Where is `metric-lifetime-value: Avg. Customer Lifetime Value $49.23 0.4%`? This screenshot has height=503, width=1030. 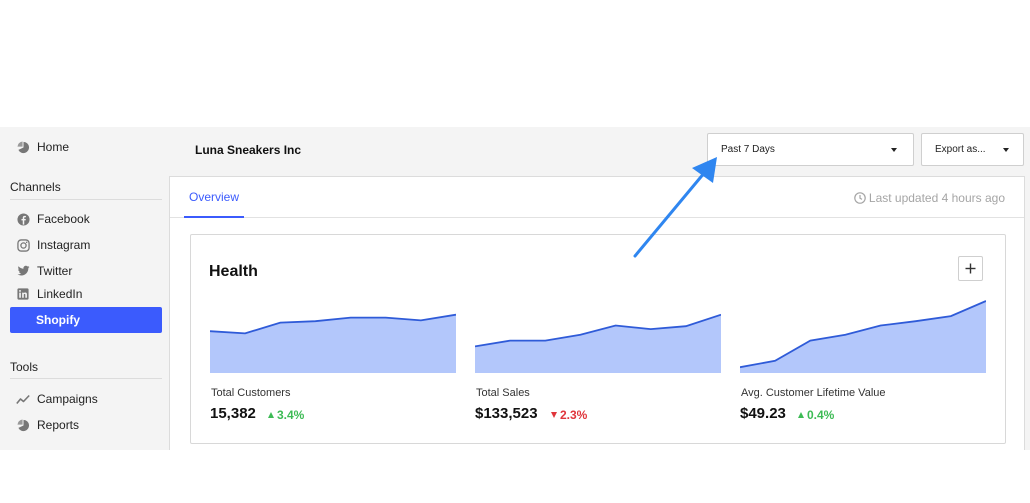 metric-lifetime-value: Avg. Customer Lifetime Value $49.23 0.4% is located at coordinates (863, 365).